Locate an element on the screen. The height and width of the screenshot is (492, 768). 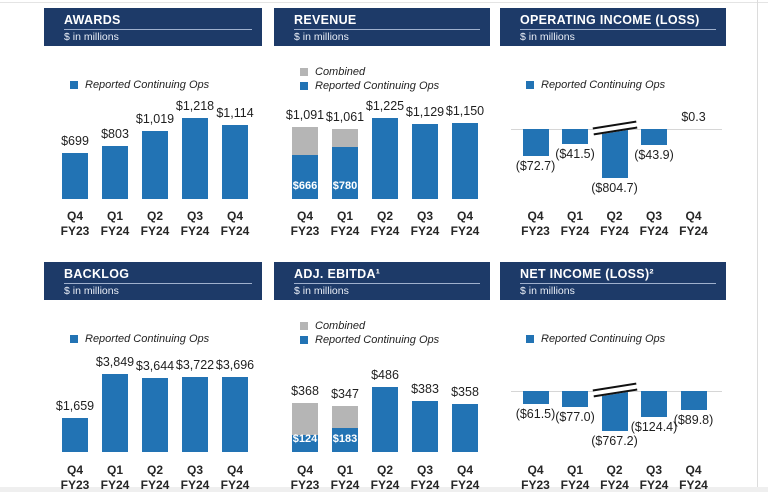
bar-inner-value-label: $124 is located at coordinates (305, 439).